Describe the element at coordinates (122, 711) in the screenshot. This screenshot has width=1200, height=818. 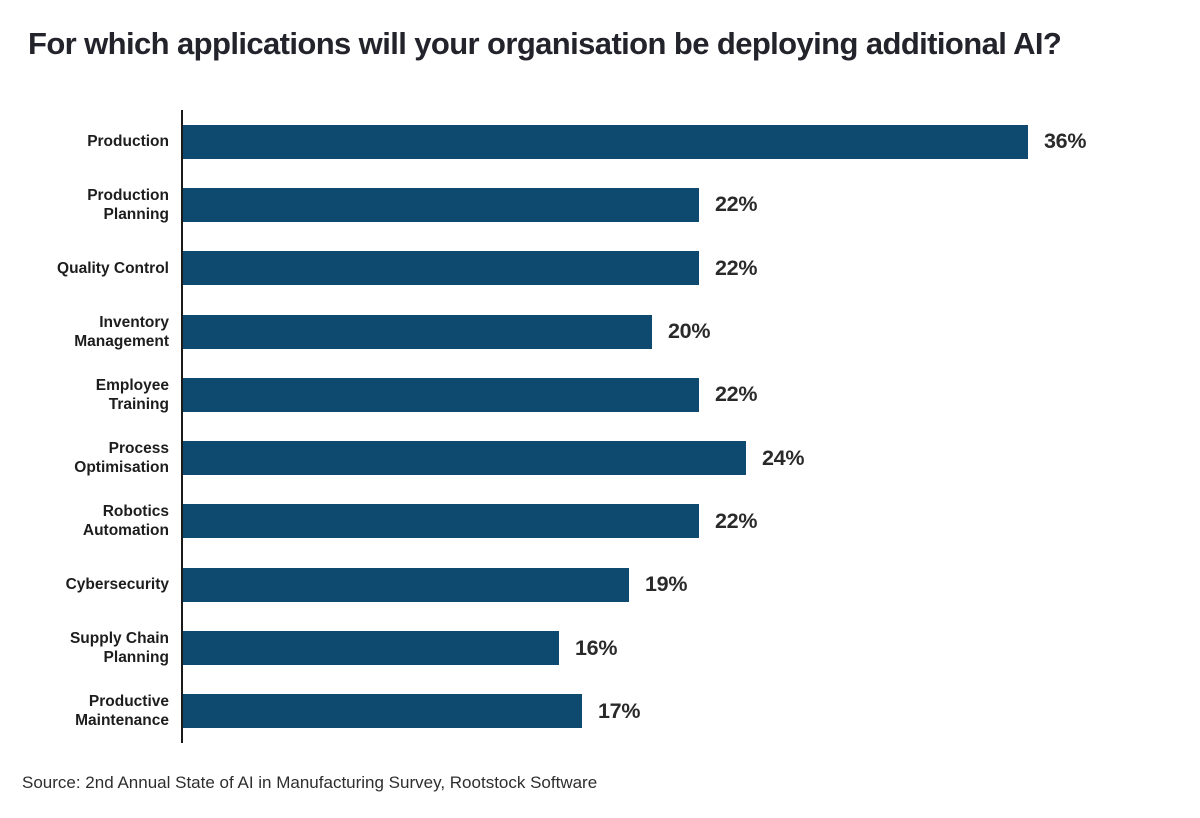
I see `category-label: Productive Maintenance` at that location.